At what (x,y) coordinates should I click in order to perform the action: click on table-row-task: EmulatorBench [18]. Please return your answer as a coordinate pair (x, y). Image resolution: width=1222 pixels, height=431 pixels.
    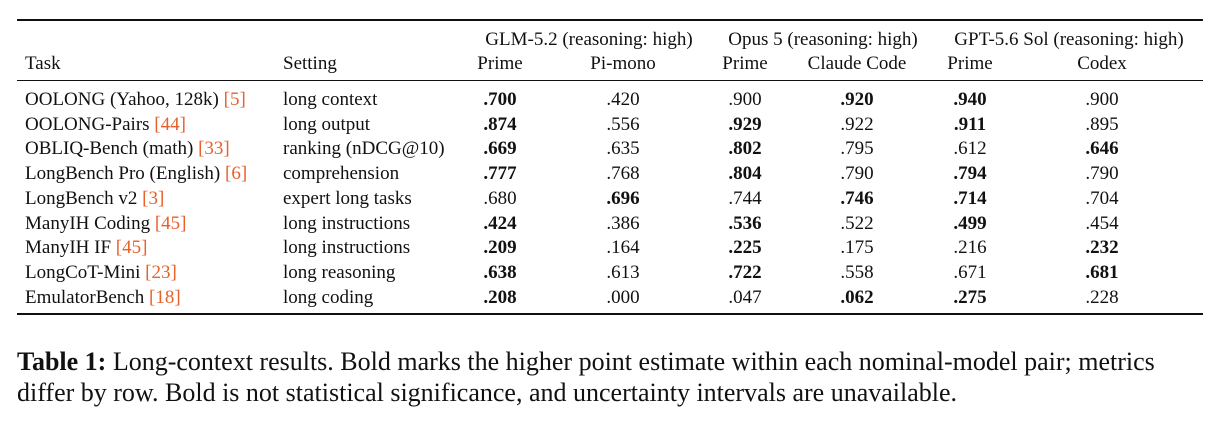
    Looking at the image, I should click on (103, 298).